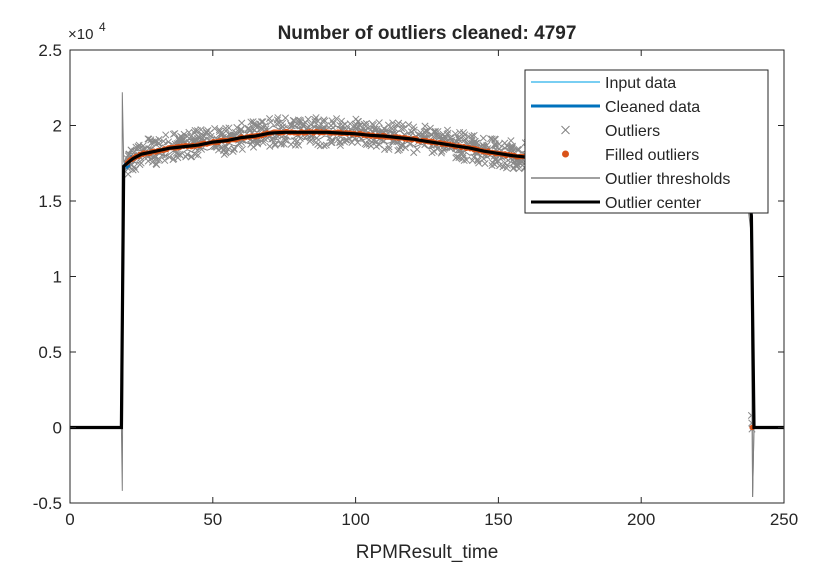 Image resolution: width=820 pixels, height=577 pixels. What do you see at coordinates (610, 131) in the screenshot?
I see `legend-entry: Outliers` at bounding box center [610, 131].